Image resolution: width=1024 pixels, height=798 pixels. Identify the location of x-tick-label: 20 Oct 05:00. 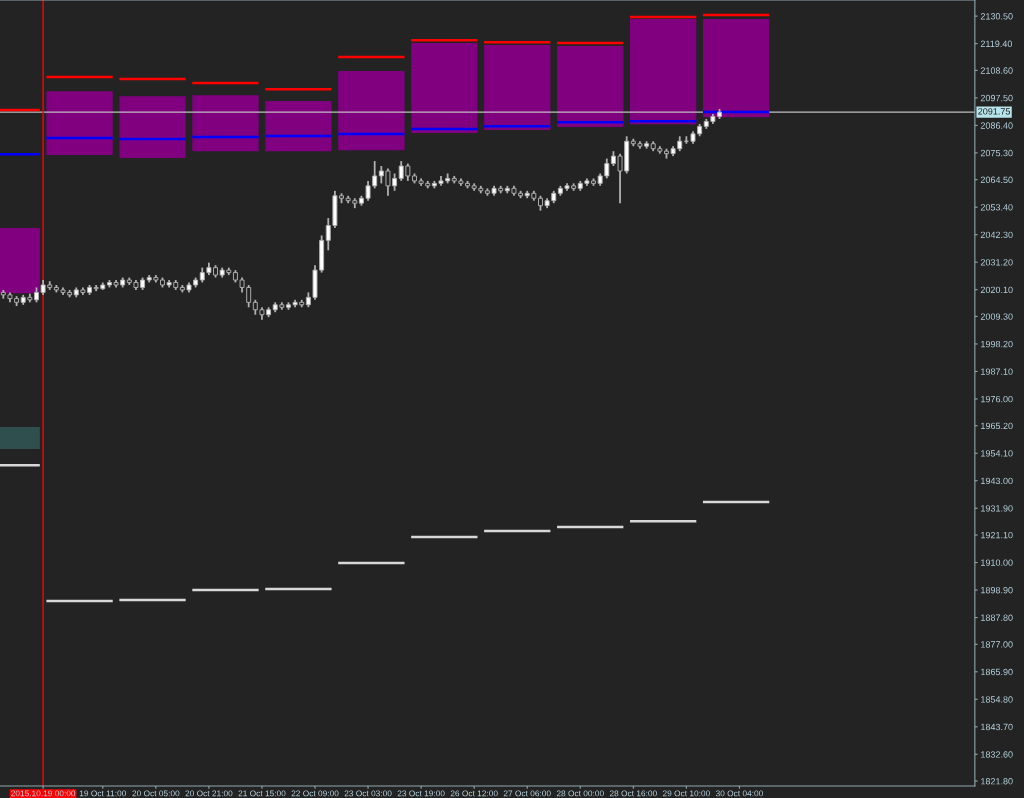
(156, 793).